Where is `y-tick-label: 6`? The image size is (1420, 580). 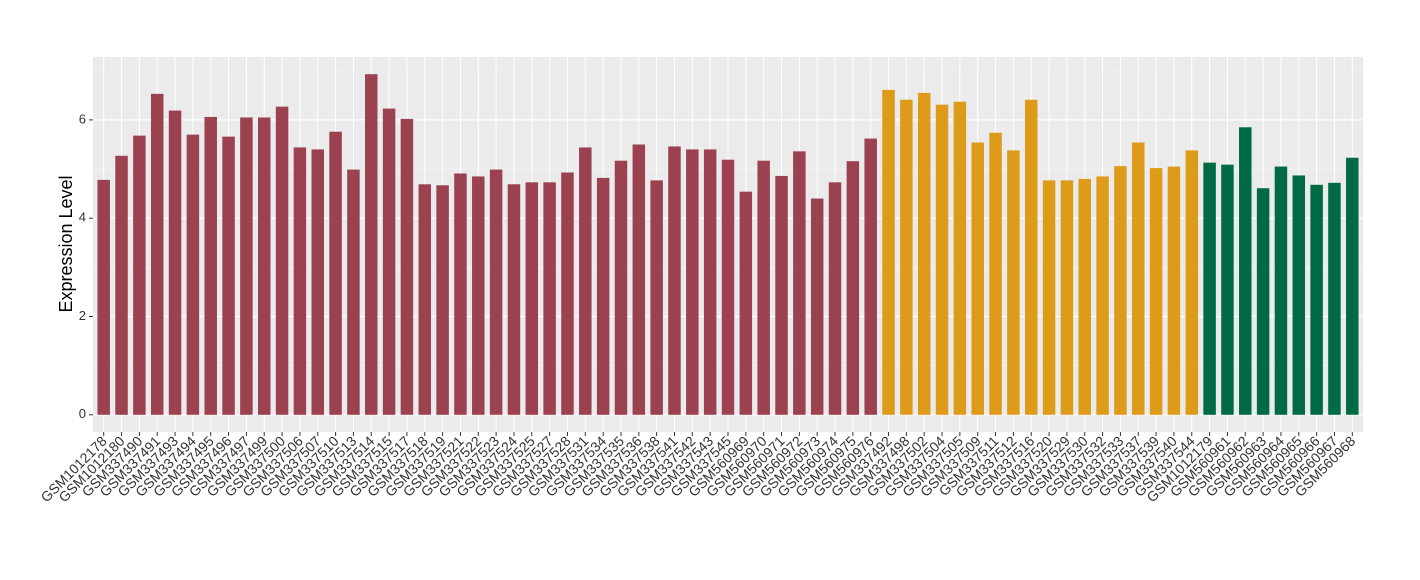 y-tick-label: 6 is located at coordinates (82, 118).